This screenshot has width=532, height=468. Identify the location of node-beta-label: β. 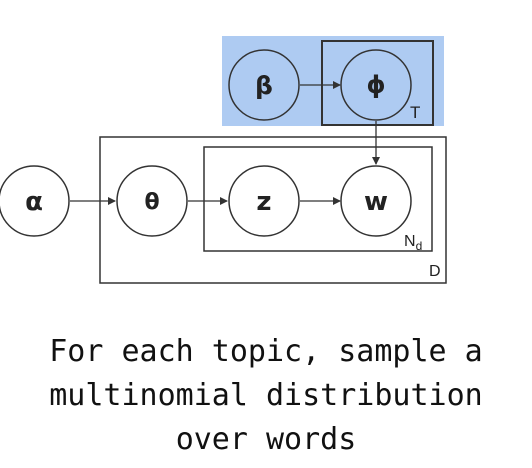
(264, 85).